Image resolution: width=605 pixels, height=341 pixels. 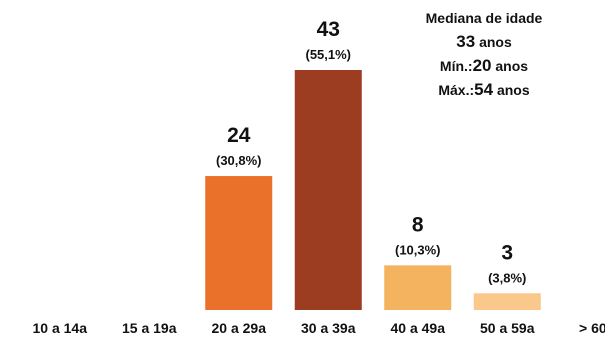 I want to click on max-value: 54, so click(x=484, y=89).